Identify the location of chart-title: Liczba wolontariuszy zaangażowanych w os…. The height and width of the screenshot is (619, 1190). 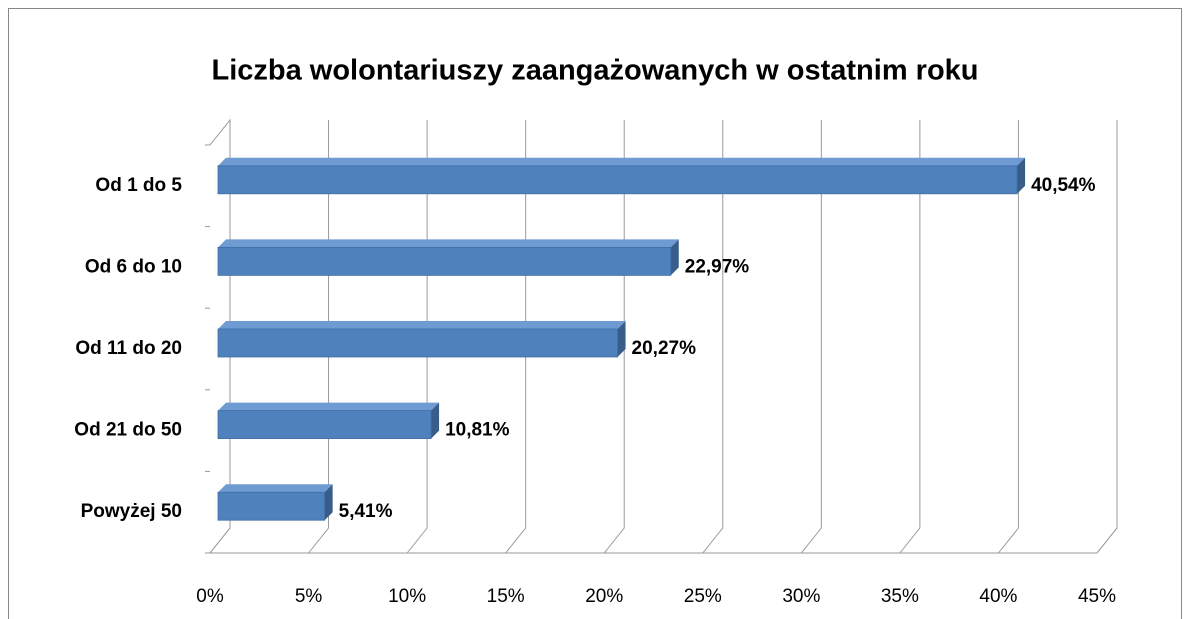
(594, 71).